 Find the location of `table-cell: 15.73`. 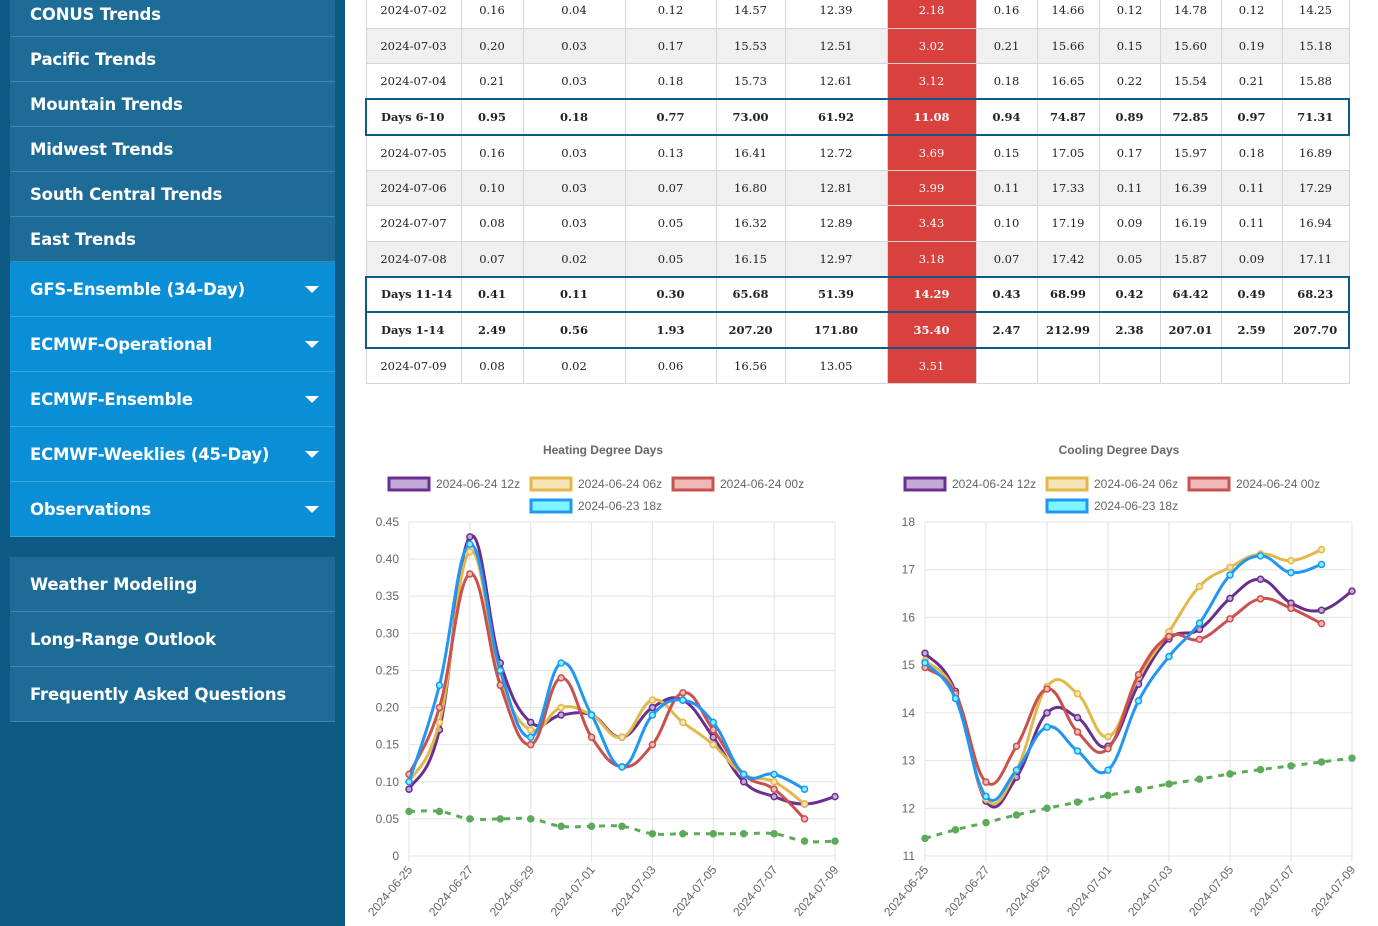

table-cell: 15.73 is located at coordinates (750, 81).